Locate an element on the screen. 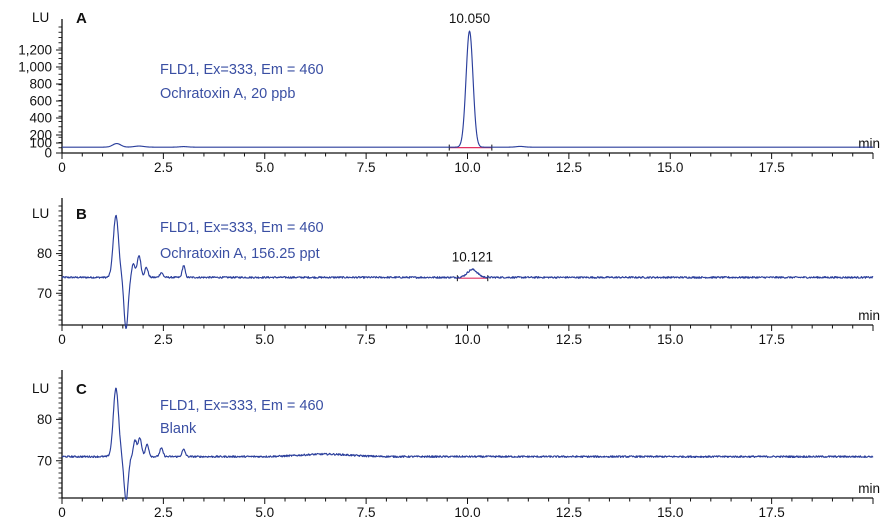 The width and height of the screenshot is (886, 523). y-tick-label: 800 is located at coordinates (40, 84).